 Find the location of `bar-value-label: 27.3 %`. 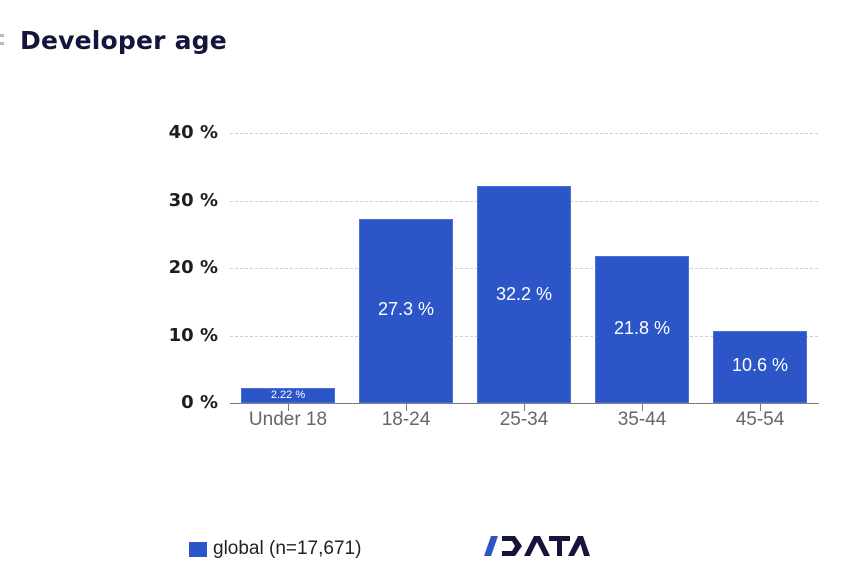

bar-value-label: 27.3 % is located at coordinates (406, 309).